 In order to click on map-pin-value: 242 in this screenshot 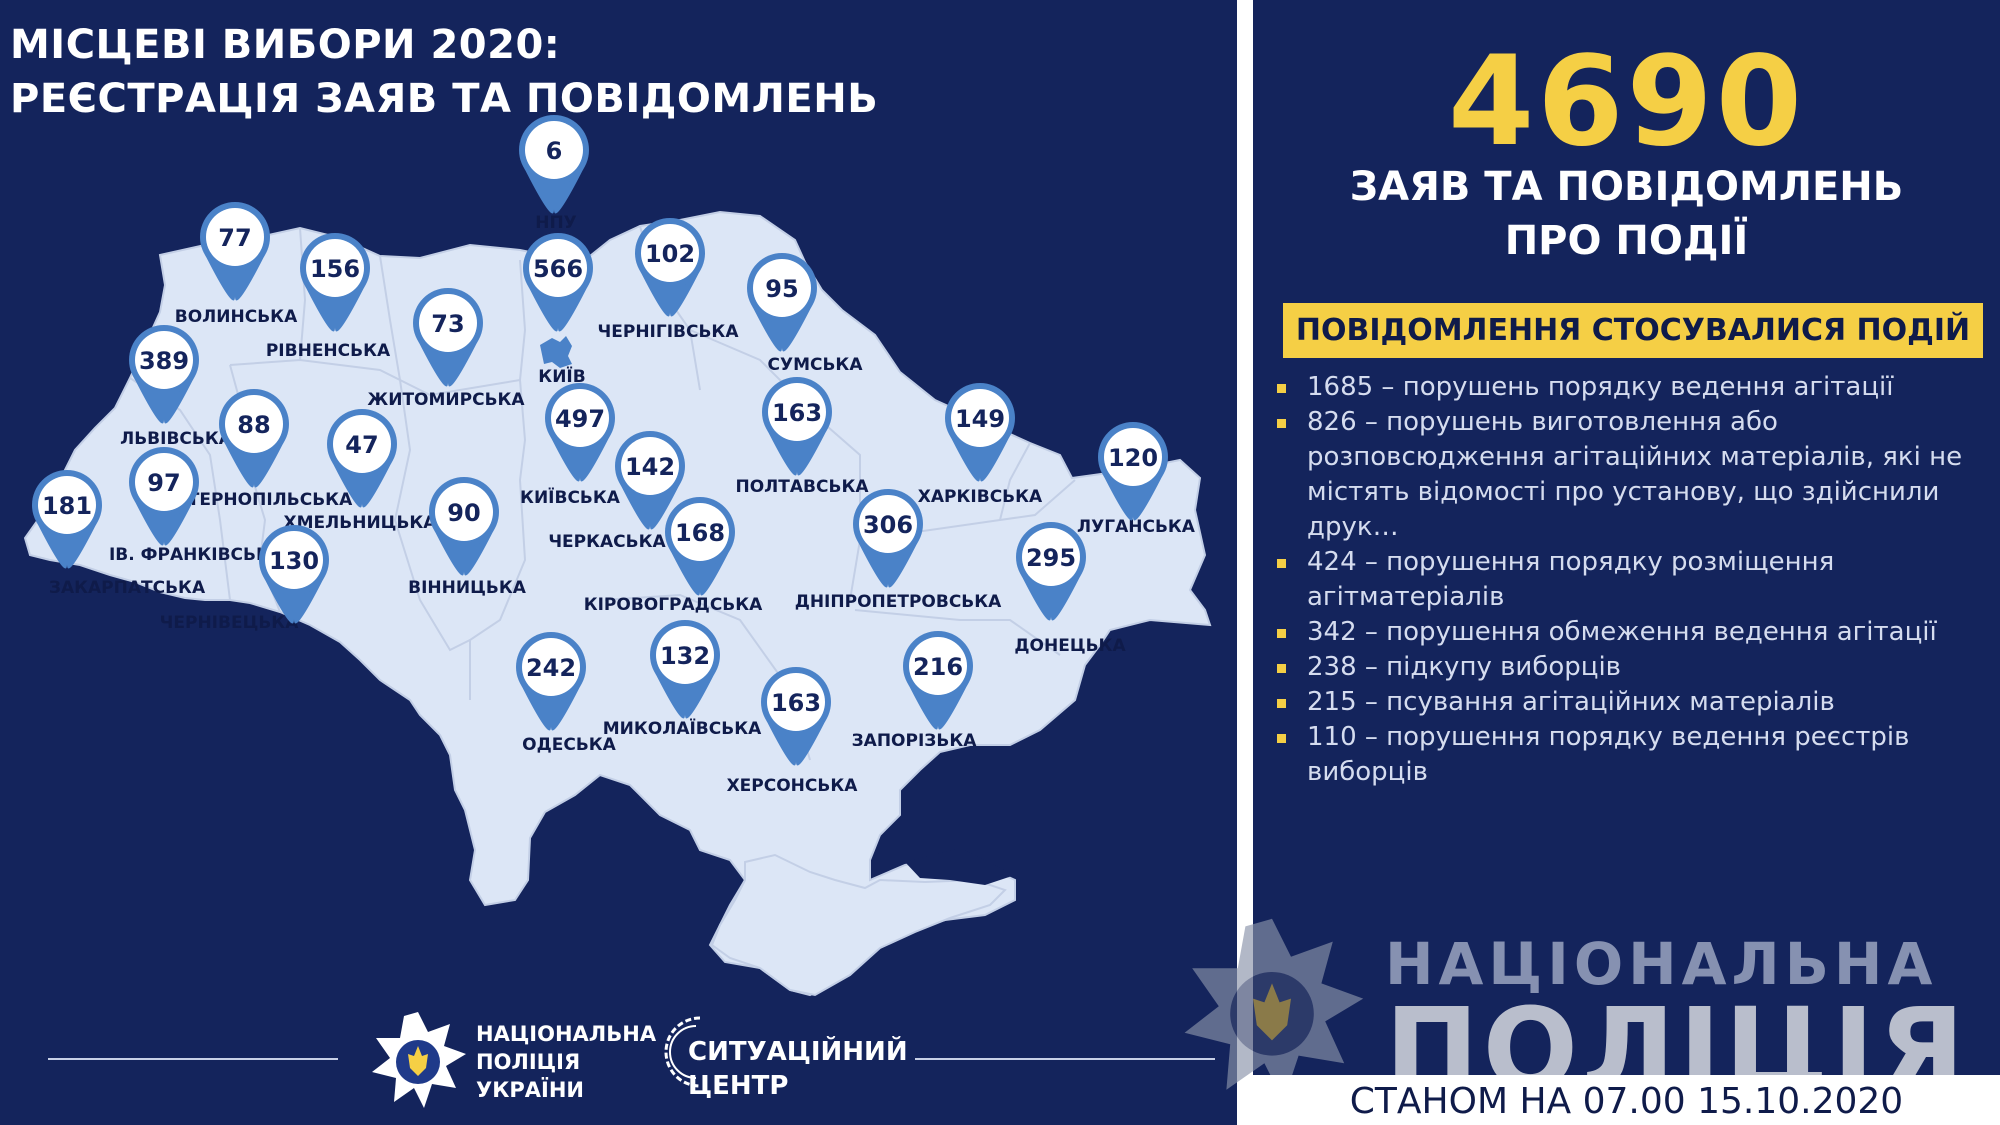, I will do `click(551, 668)`.